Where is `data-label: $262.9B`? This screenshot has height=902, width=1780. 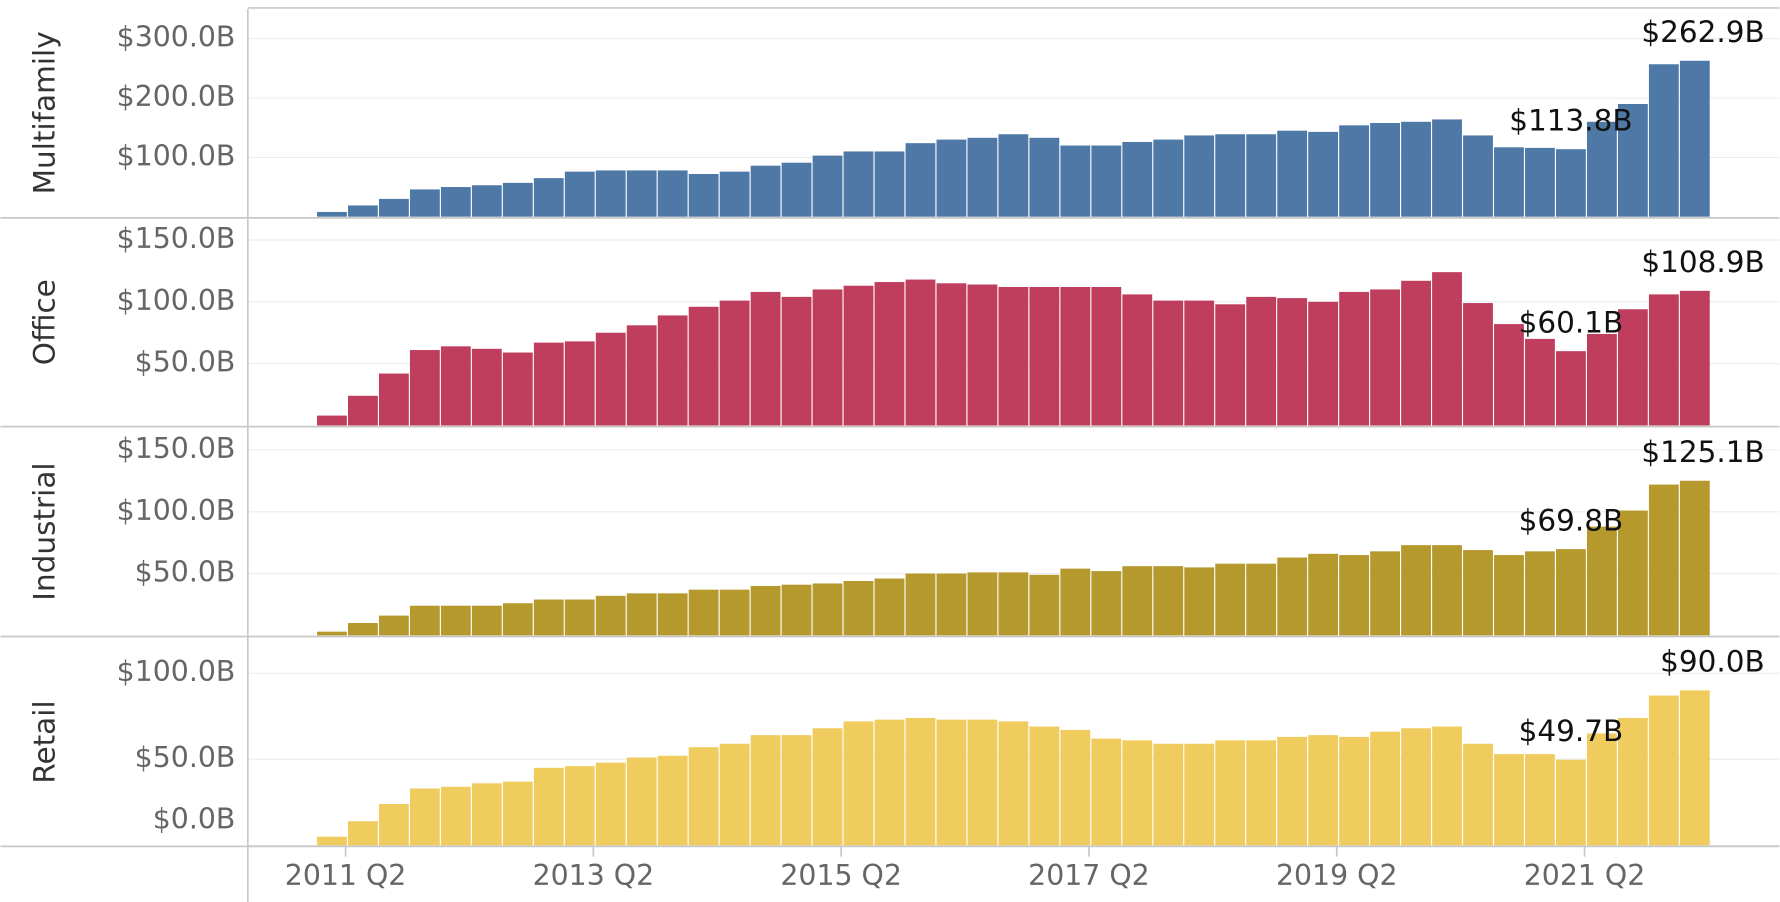
data-label: $262.9B is located at coordinates (1702, 32).